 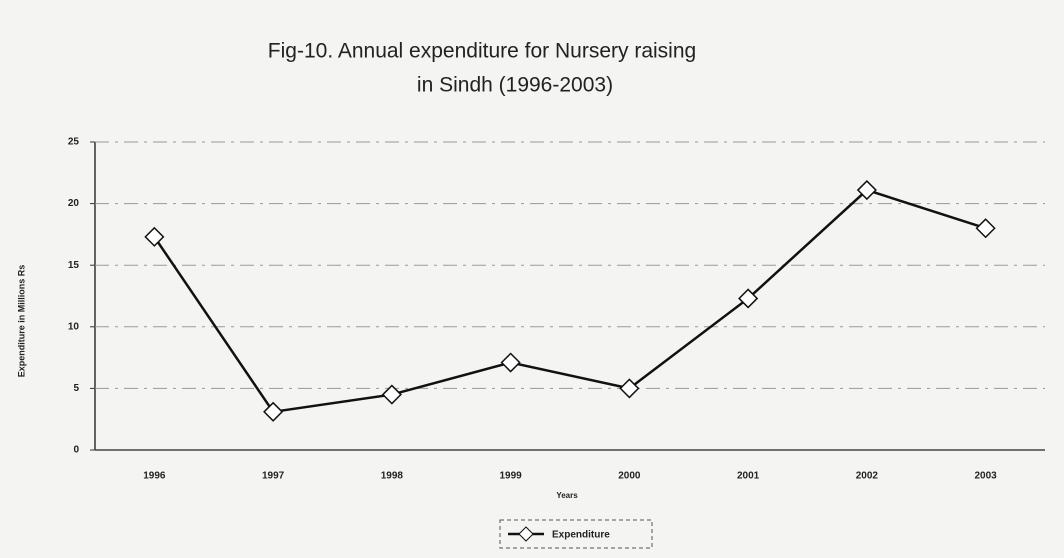 I want to click on legend-label: Expenditure, so click(x=581, y=535).